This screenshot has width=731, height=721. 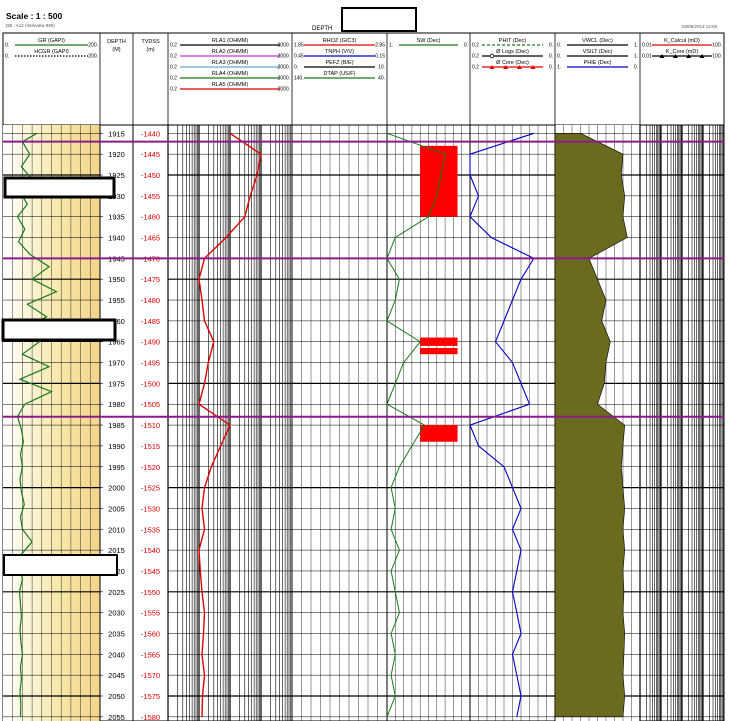 I want to click on curve-label: RLA3 (OHMM), so click(x=230, y=63).